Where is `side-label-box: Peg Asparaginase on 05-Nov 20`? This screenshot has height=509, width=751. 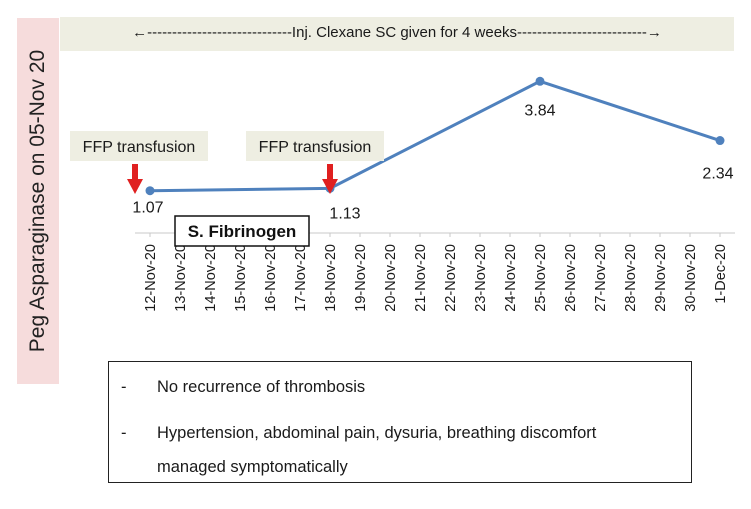 side-label-box: Peg Asparaginase on 05-Nov 20 is located at coordinates (38, 201).